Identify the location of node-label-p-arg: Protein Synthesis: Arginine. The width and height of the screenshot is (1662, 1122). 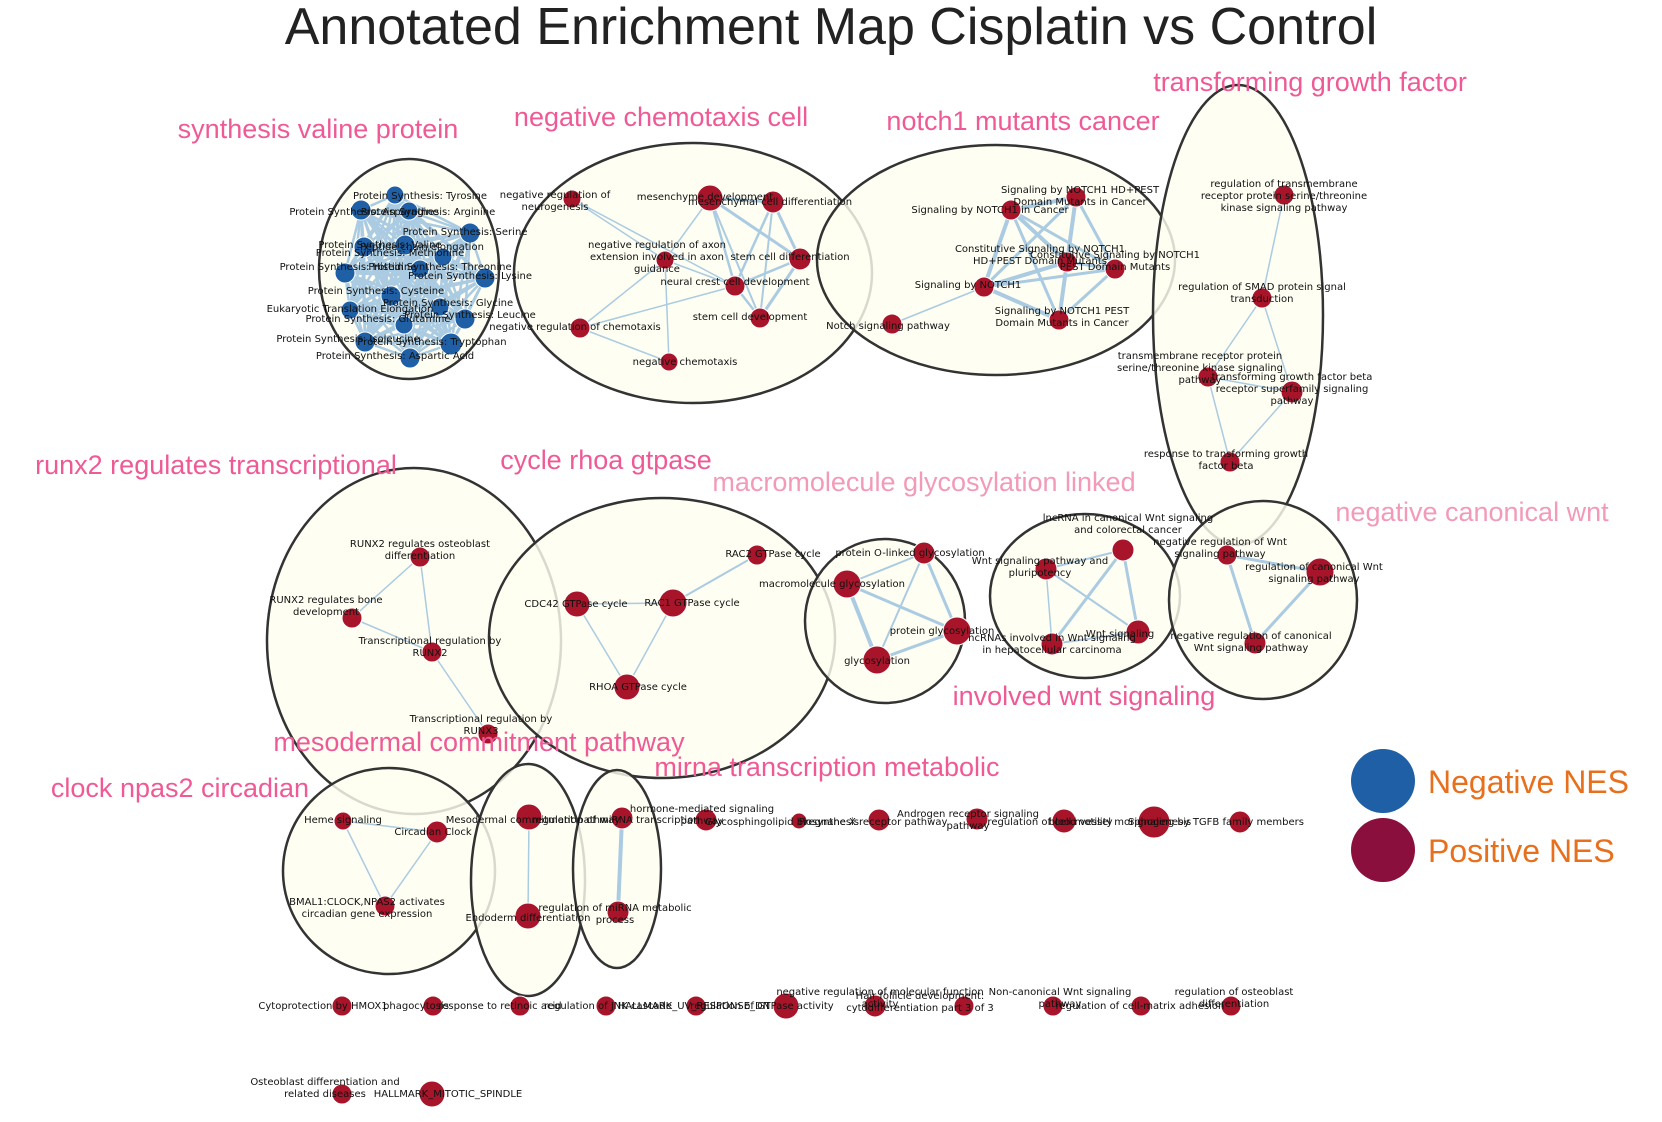
(428, 212).